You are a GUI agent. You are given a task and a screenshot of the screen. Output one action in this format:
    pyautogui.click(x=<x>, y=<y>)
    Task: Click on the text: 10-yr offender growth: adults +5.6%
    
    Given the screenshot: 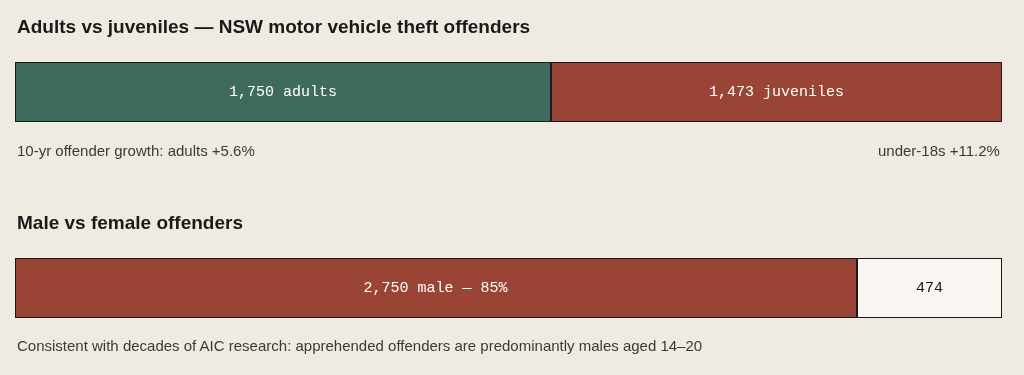 What is the action you would take?
    pyautogui.click(x=136, y=150)
    